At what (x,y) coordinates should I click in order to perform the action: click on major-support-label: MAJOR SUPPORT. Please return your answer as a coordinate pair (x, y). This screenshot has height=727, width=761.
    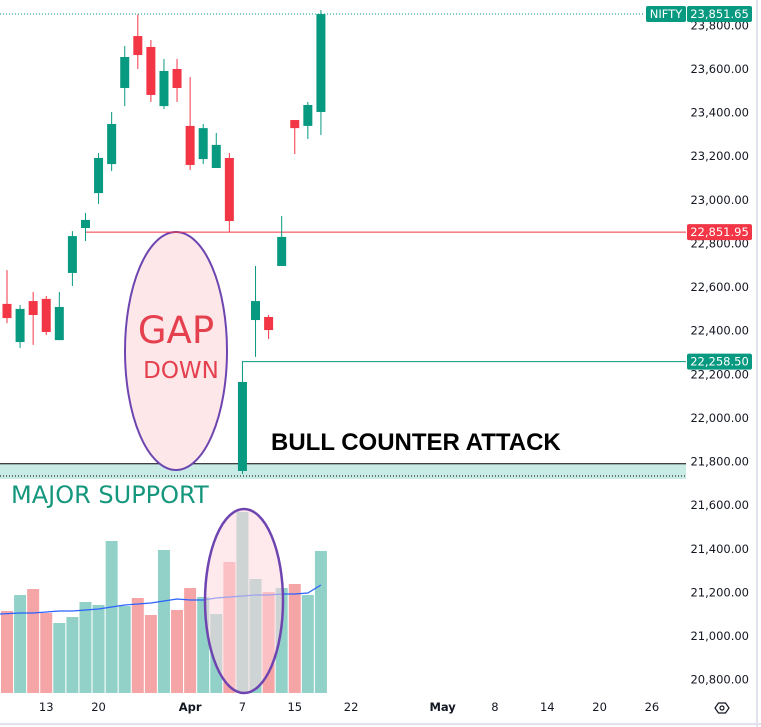
    Looking at the image, I should click on (110, 495).